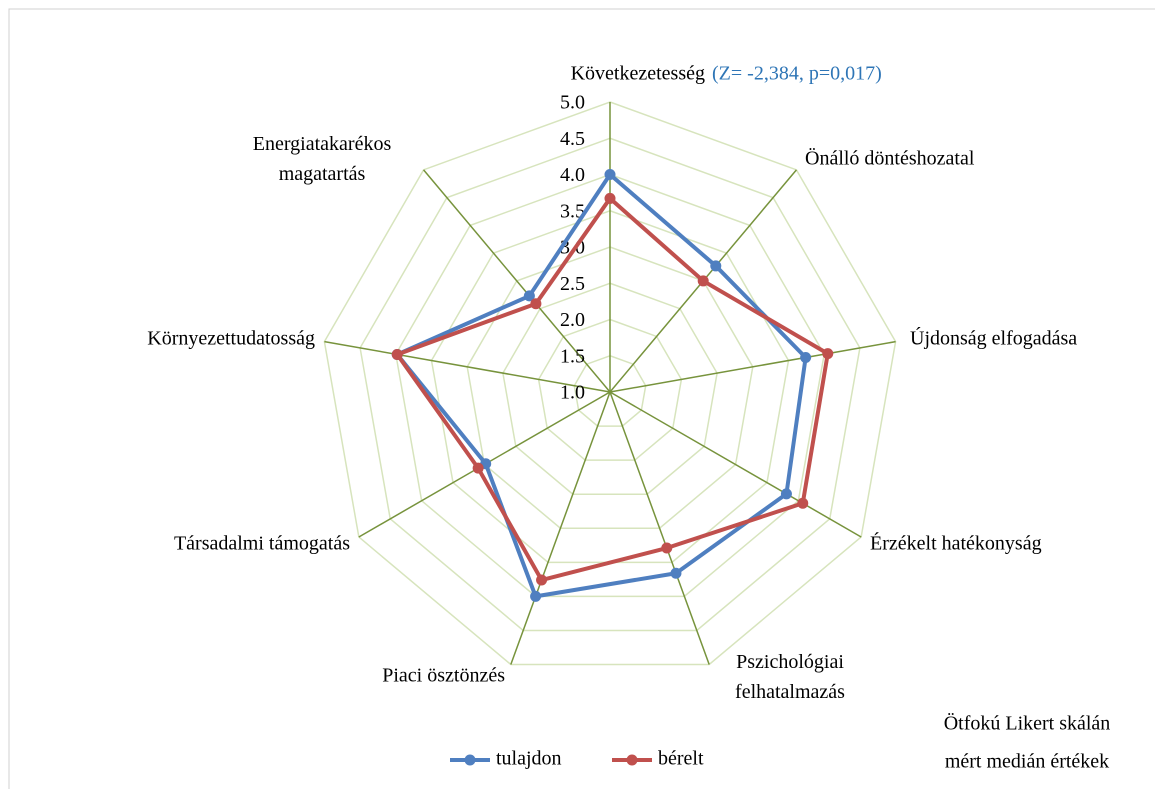  Describe the element at coordinates (572, 284) in the screenshot. I see `tick-label: 2.5` at that location.